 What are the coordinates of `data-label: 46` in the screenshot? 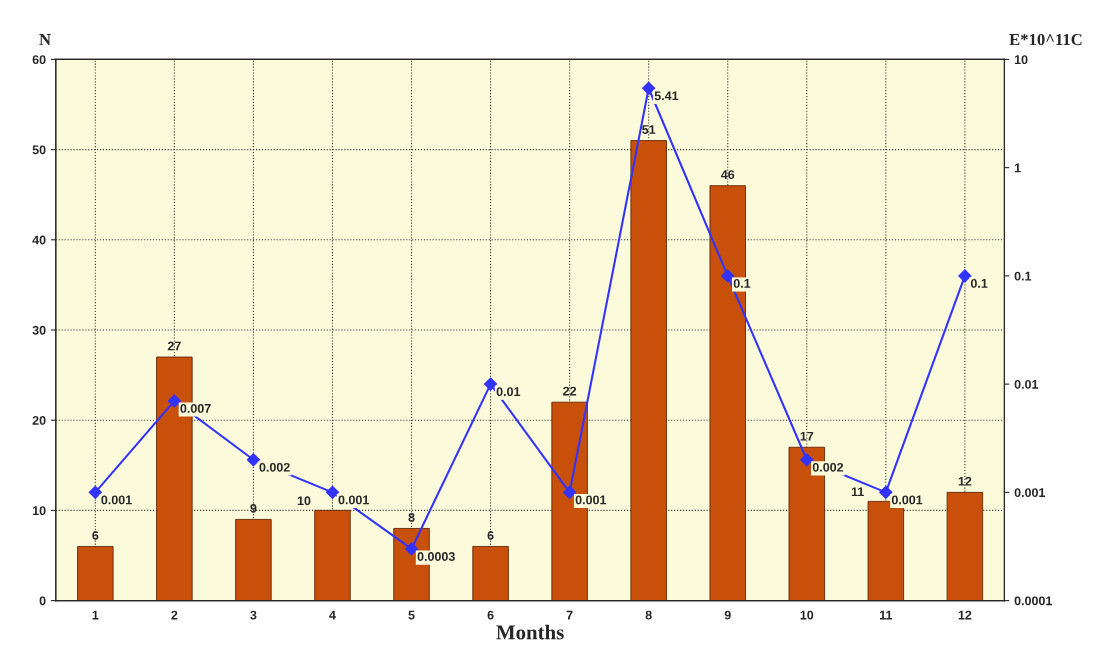 It's located at (727, 175).